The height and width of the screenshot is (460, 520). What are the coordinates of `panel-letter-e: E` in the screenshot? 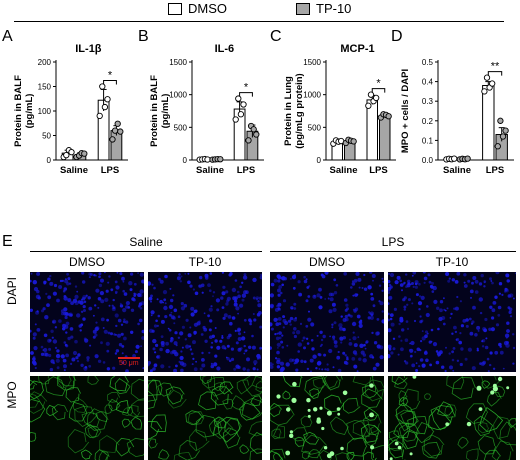 It's located at (7, 241).